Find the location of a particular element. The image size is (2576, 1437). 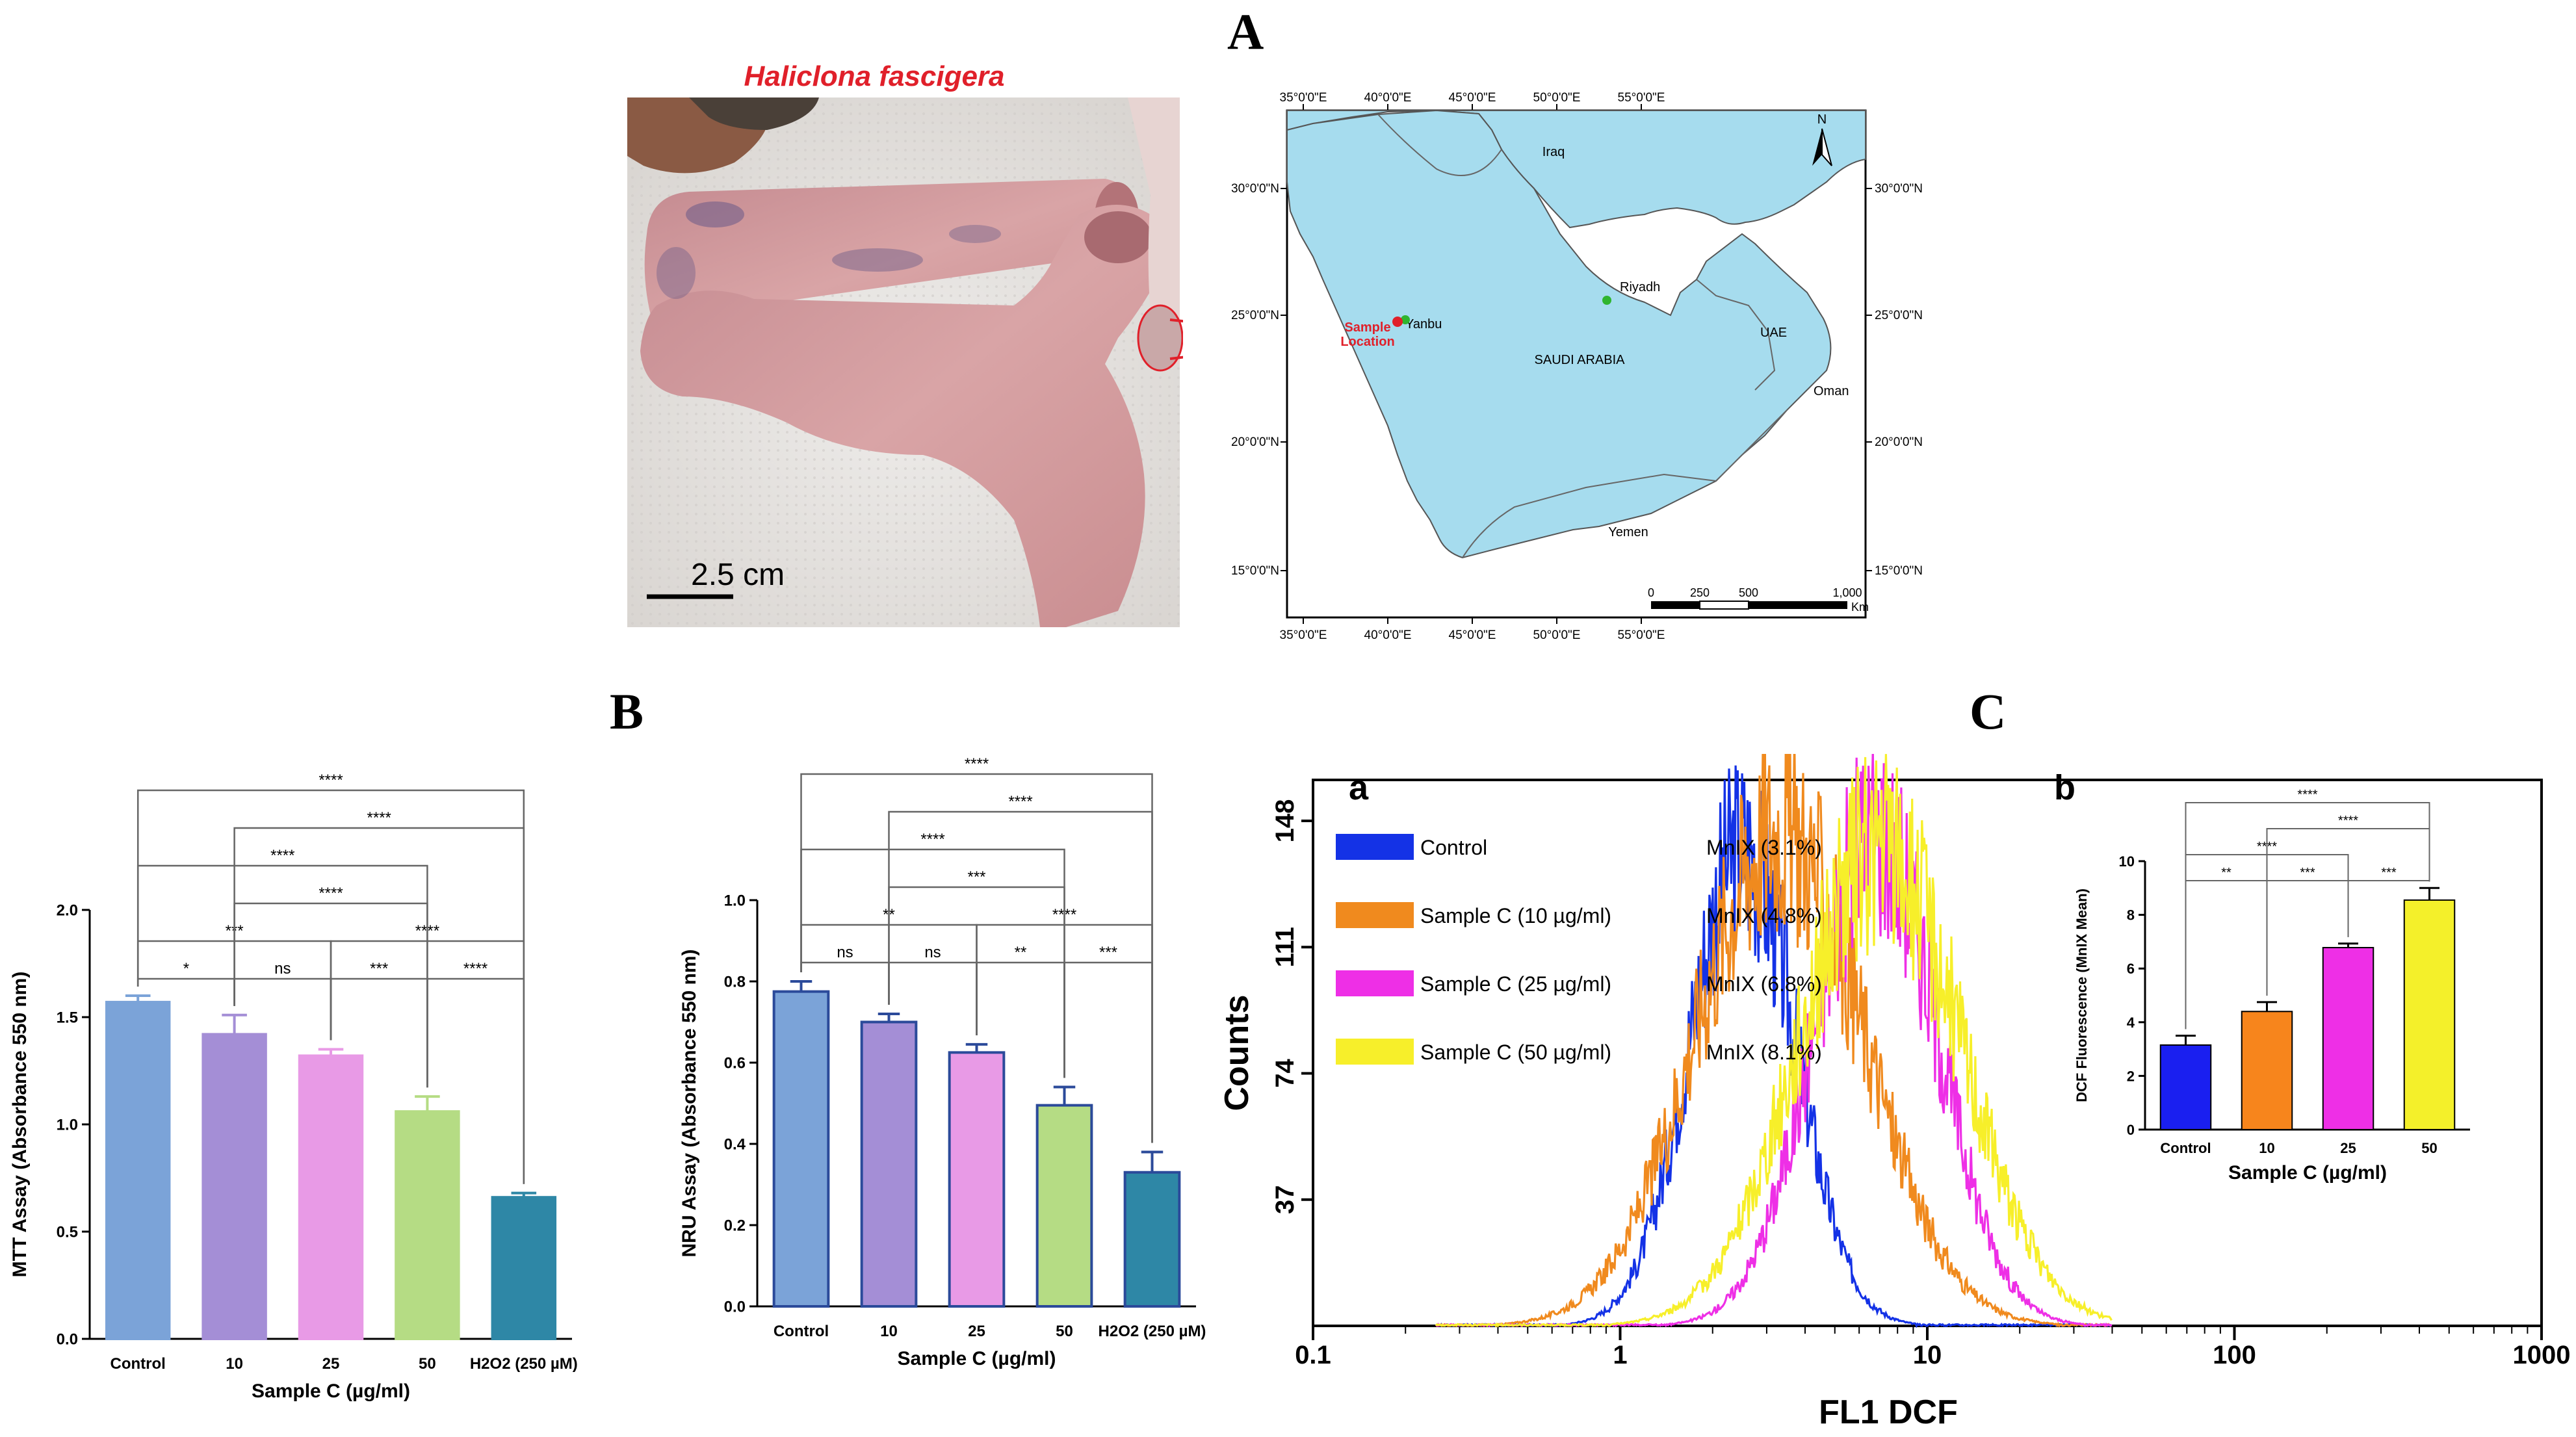

legend-label: Sample C (50 µg/ml) is located at coordinates (1515, 1052).